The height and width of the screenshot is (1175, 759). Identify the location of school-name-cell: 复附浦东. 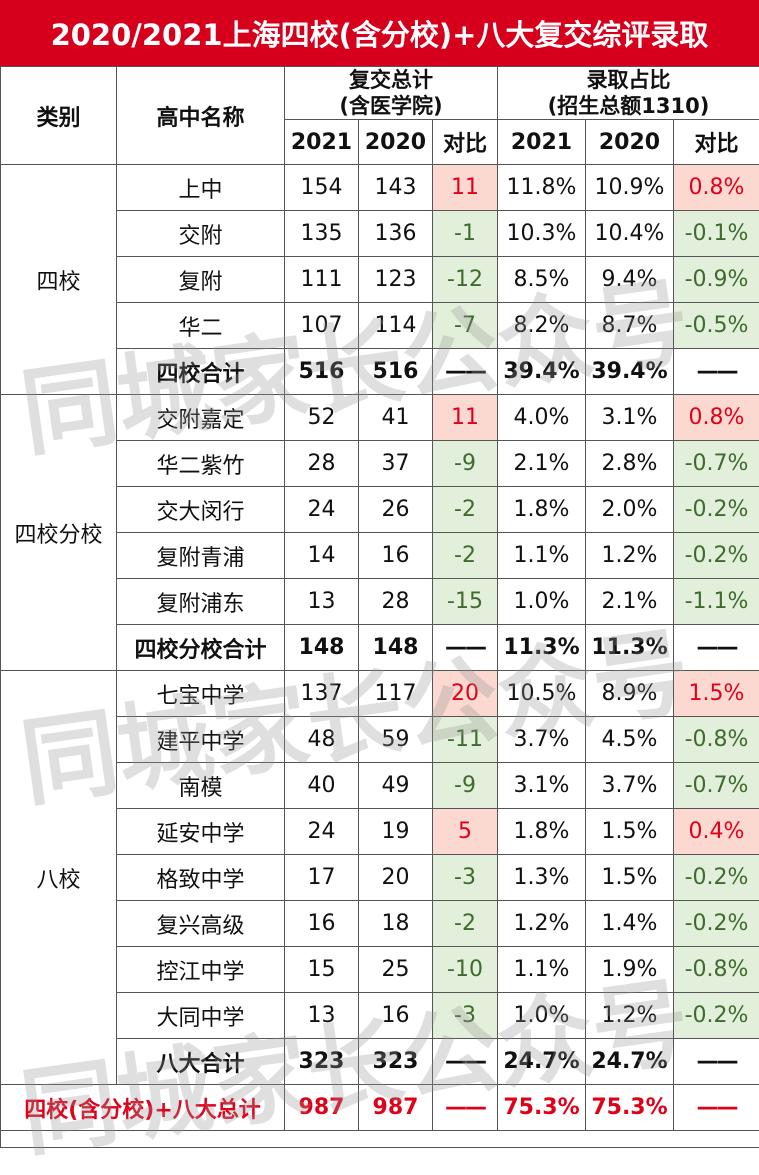
(201, 602).